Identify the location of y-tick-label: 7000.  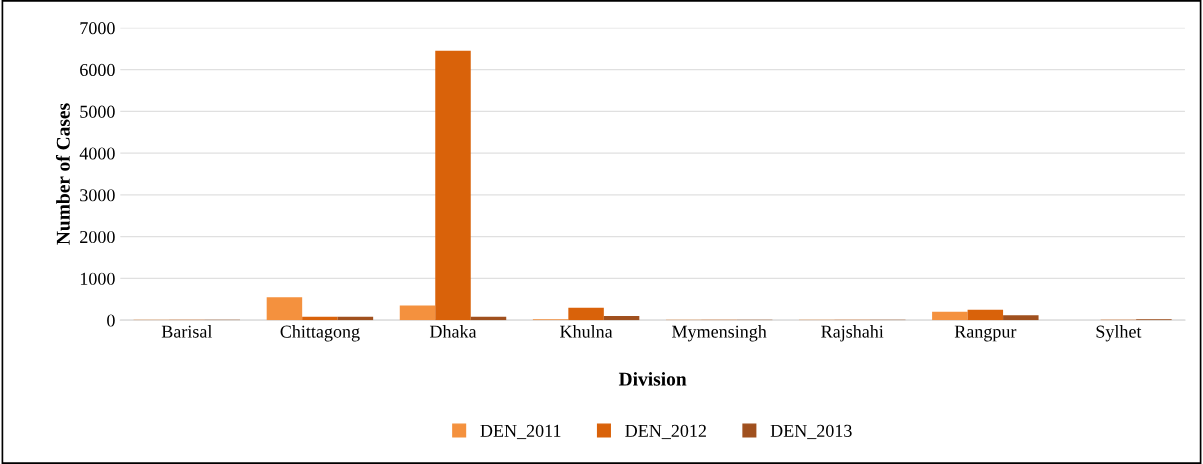
(97, 28).